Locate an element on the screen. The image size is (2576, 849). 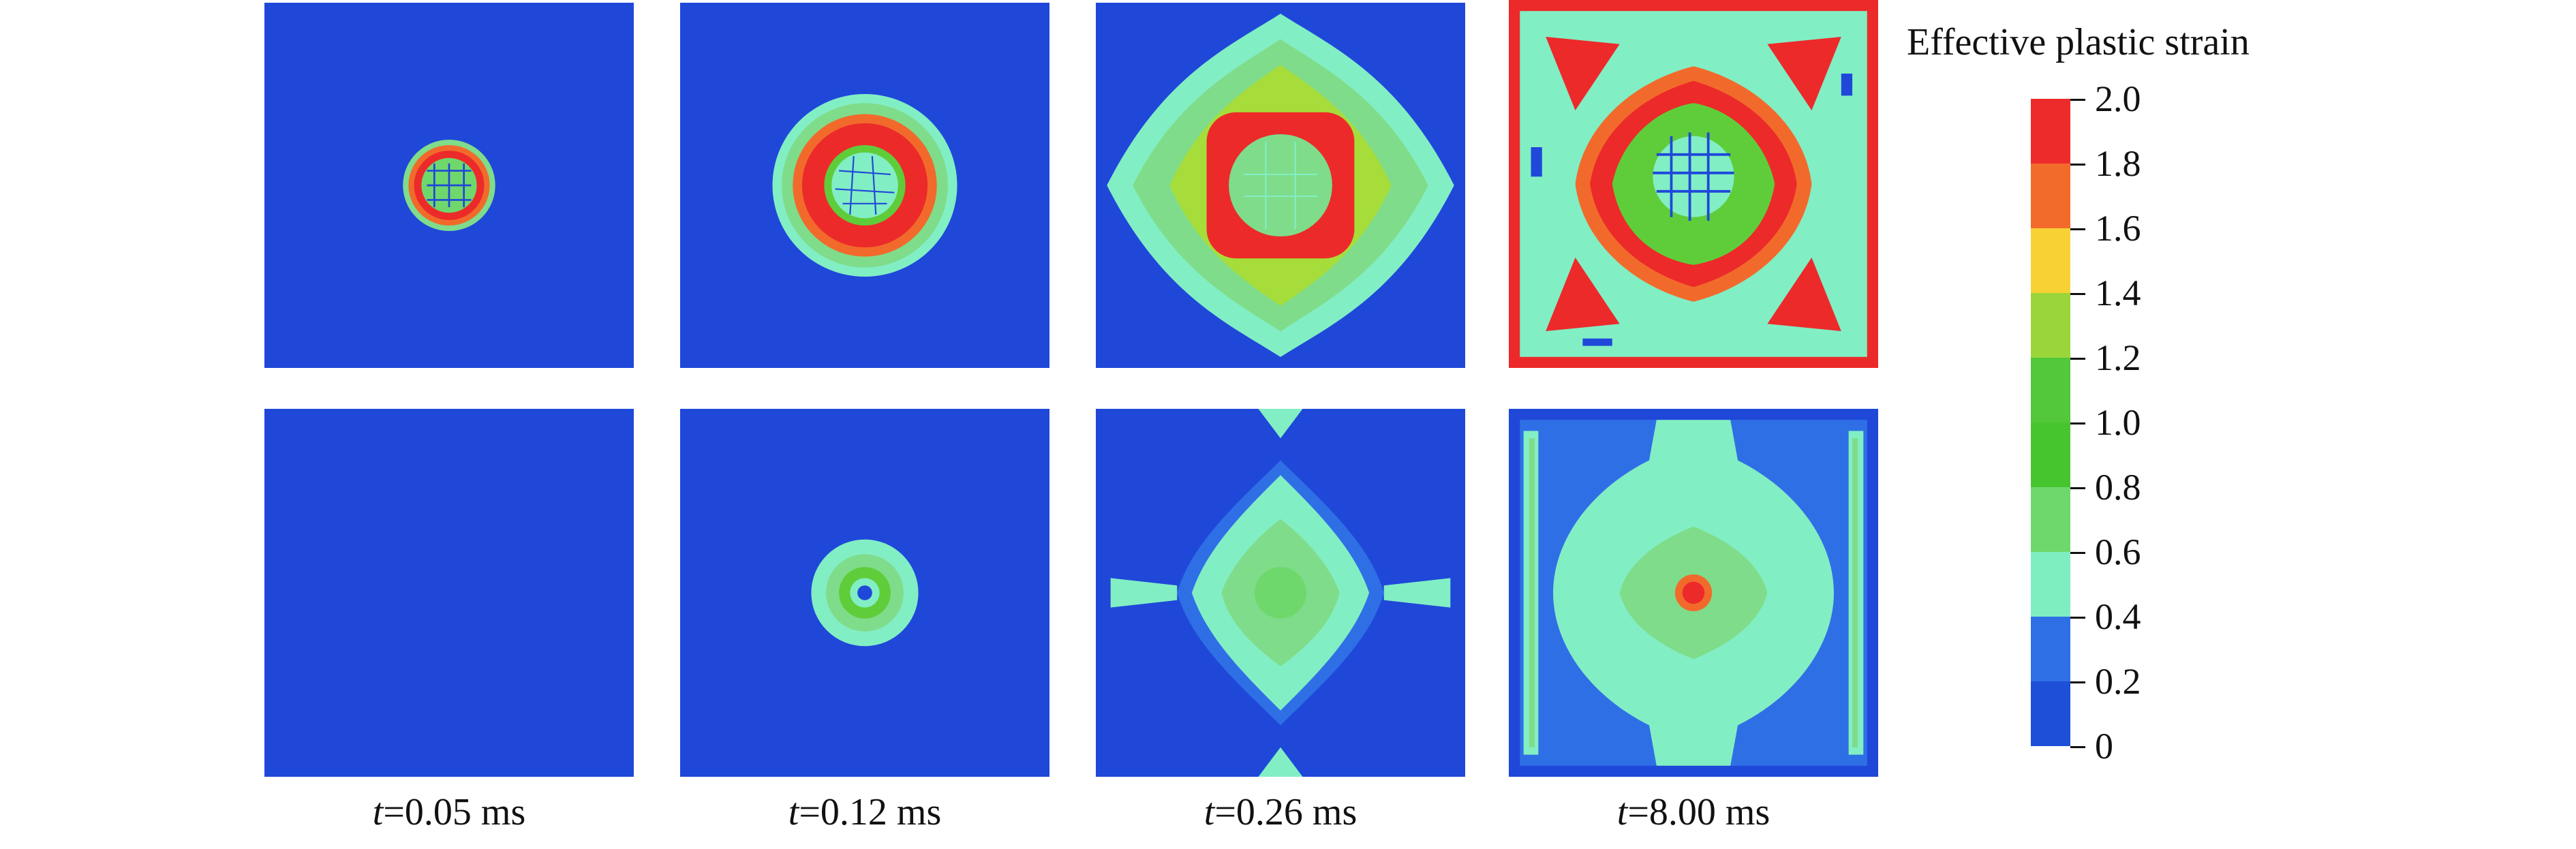
colorbar-tick-text: 1.6 is located at coordinates (2118, 228).